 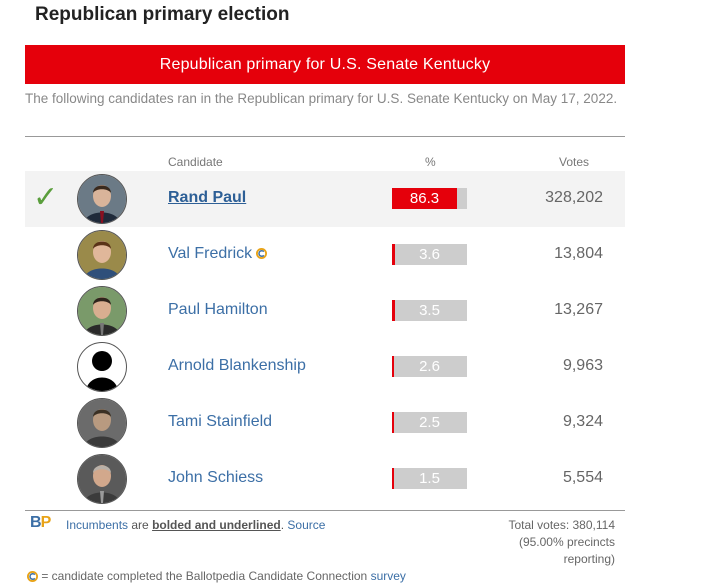 I want to click on candidate-row: Paul Hamilton 3.5 13,267, so click(x=325, y=311).